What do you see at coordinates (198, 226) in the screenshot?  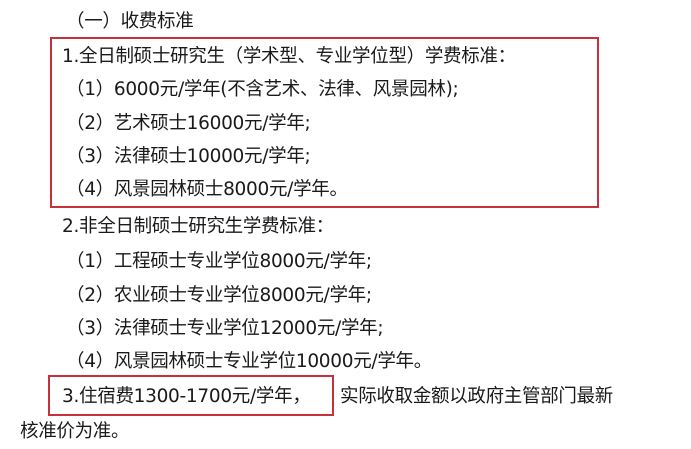 I see `parttime-title: 2.非全日制硕士研究生学费标准：` at bounding box center [198, 226].